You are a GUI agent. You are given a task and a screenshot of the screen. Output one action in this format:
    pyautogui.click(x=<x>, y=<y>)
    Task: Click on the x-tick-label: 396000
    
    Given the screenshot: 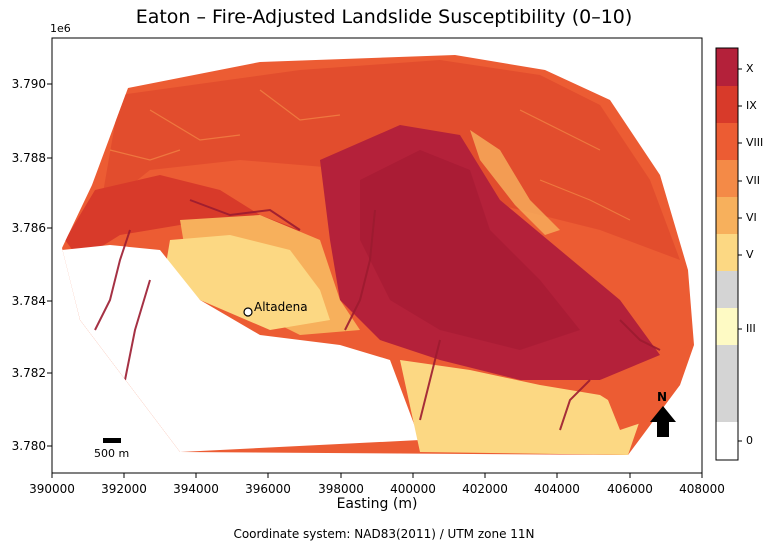 What is the action you would take?
    pyautogui.click(x=268, y=489)
    